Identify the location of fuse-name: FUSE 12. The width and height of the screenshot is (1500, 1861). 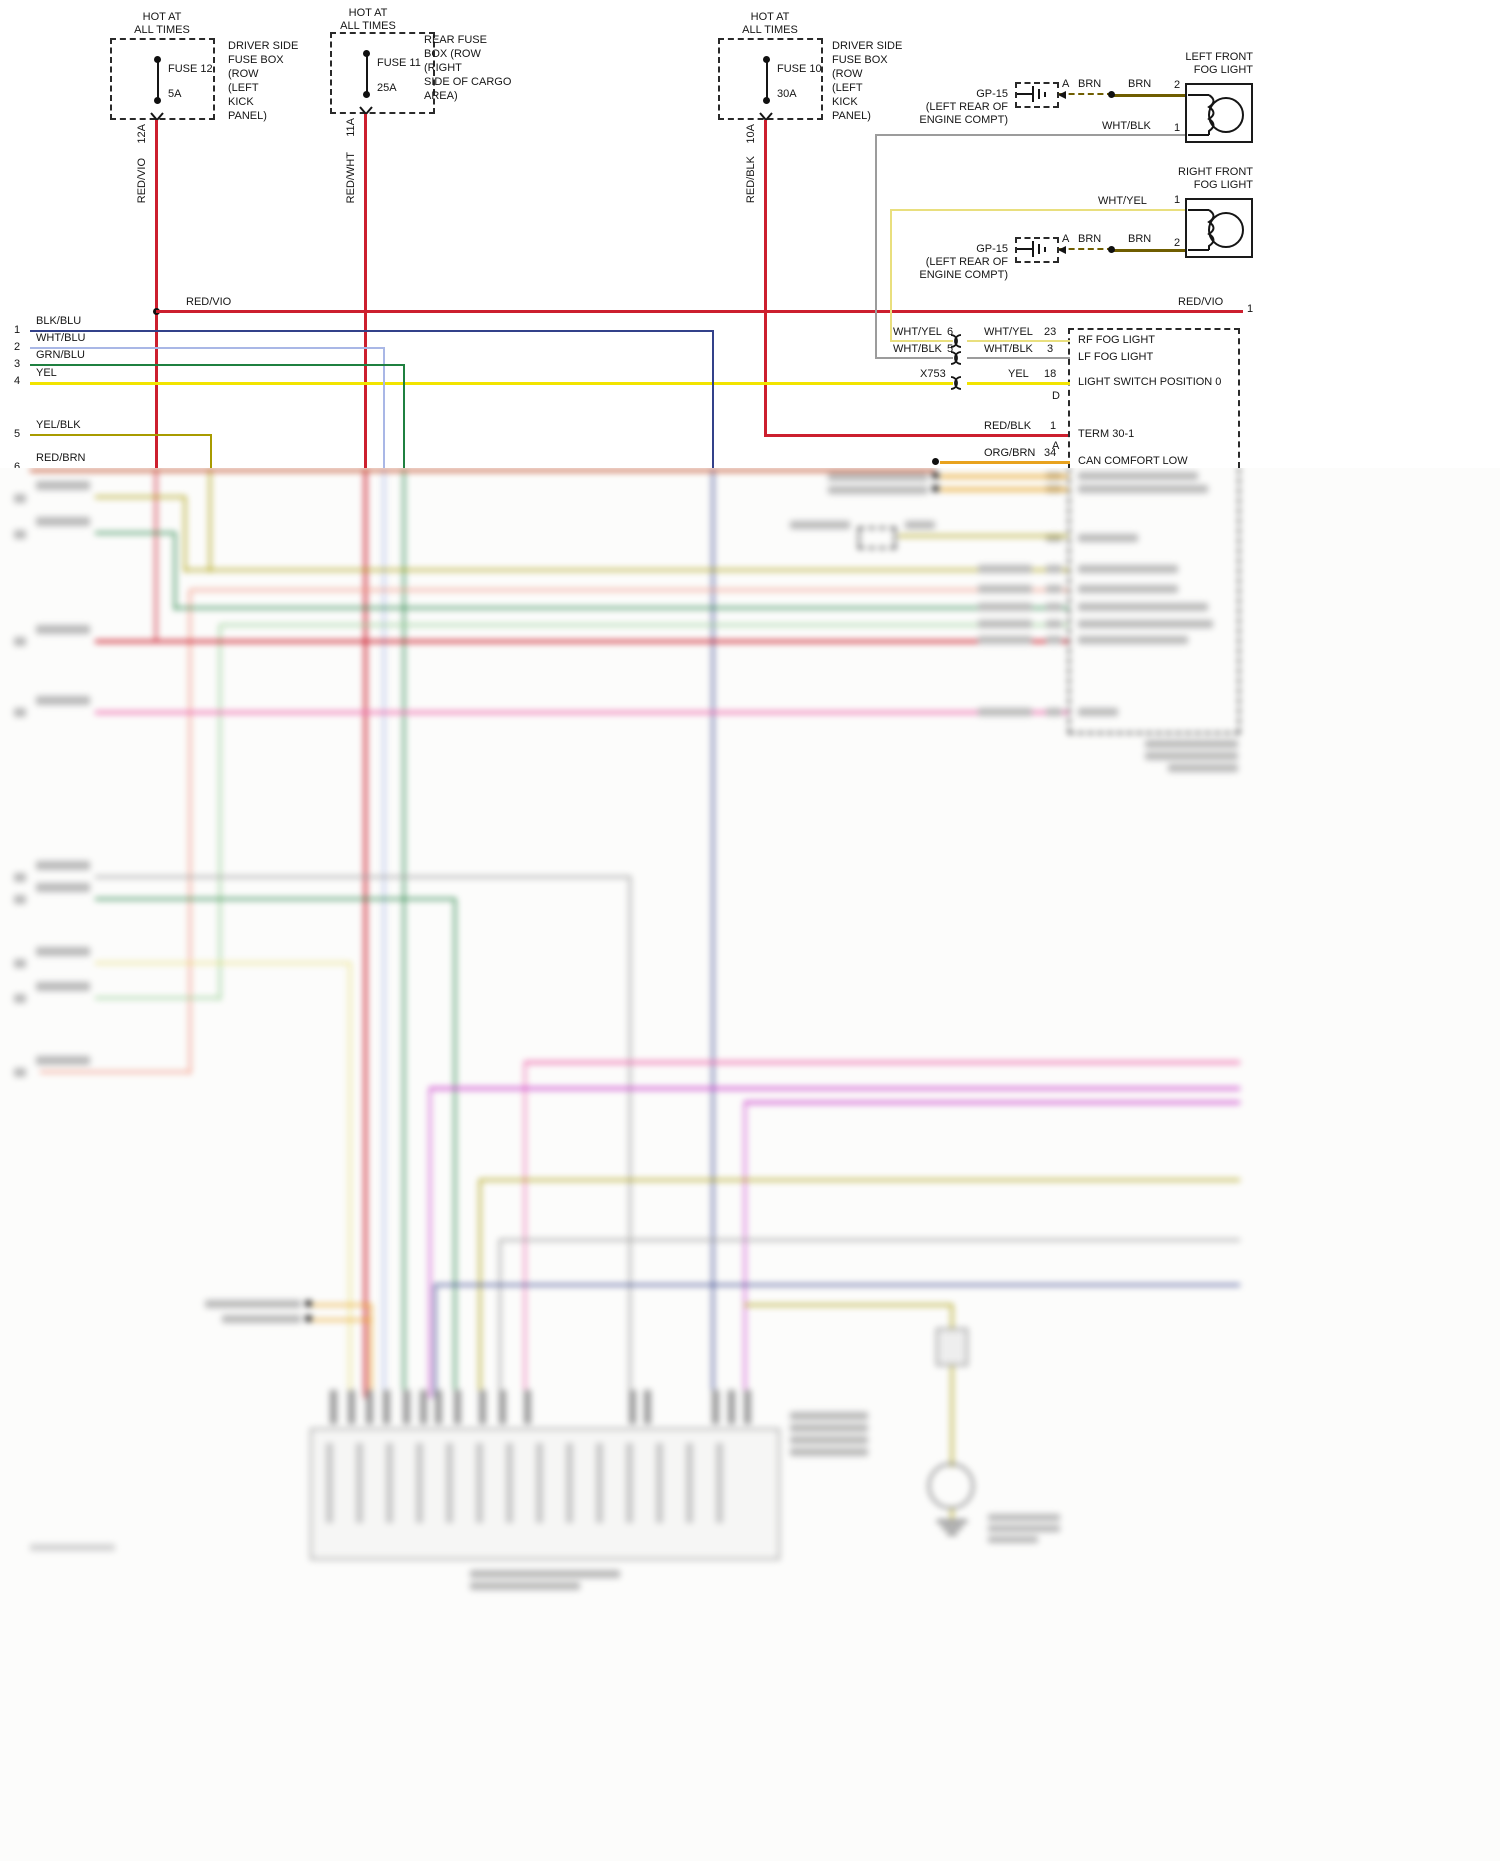
(190, 69).